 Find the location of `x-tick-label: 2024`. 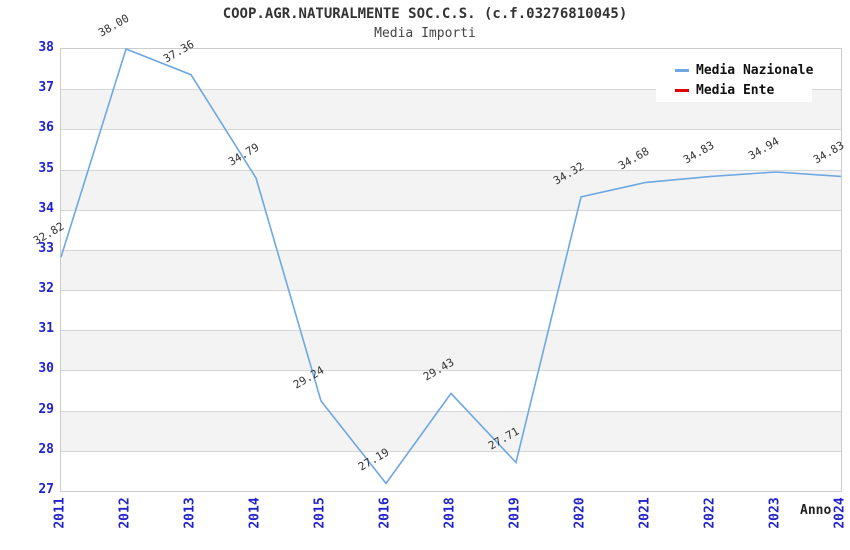

x-tick-label: 2024 is located at coordinates (840, 513).